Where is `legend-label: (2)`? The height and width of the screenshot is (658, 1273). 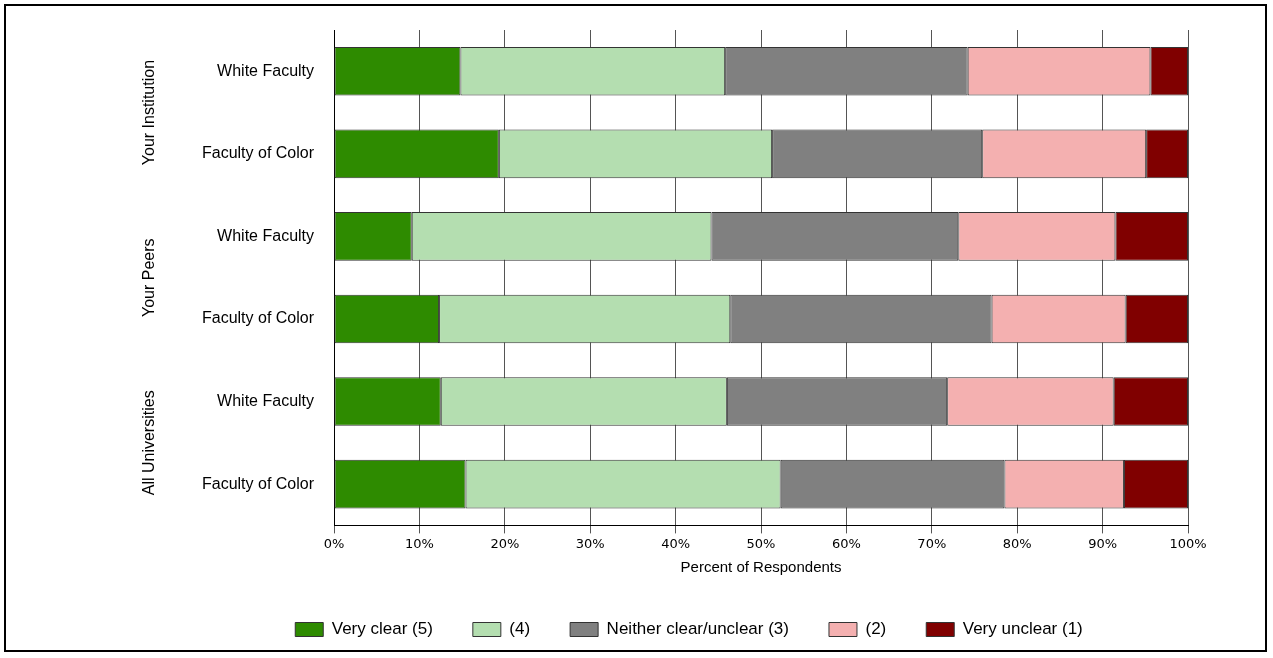
legend-label: (2) is located at coordinates (876, 629).